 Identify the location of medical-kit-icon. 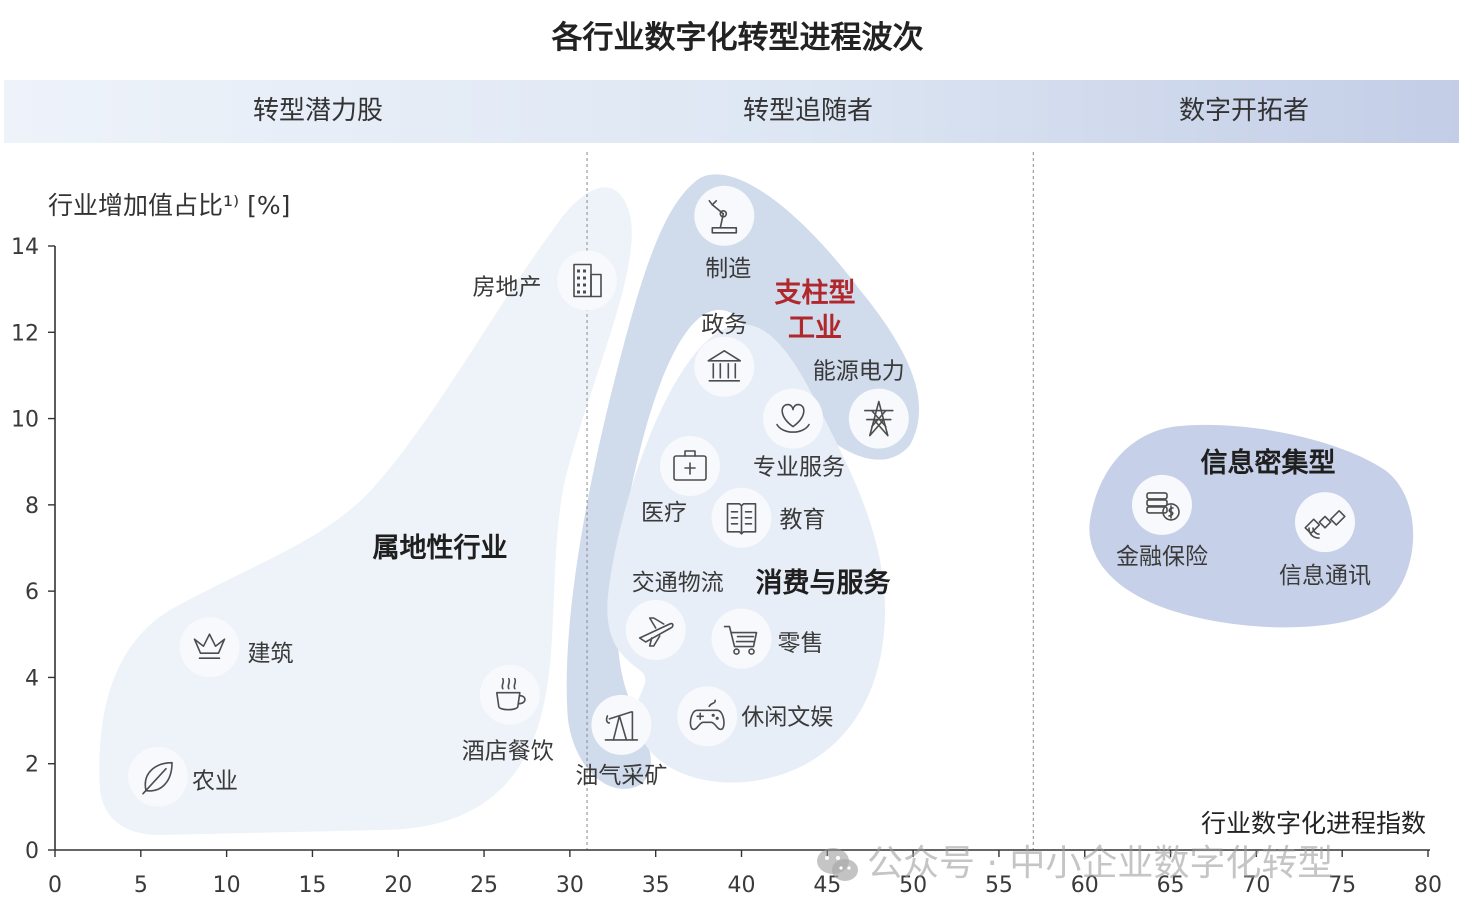
(690, 465).